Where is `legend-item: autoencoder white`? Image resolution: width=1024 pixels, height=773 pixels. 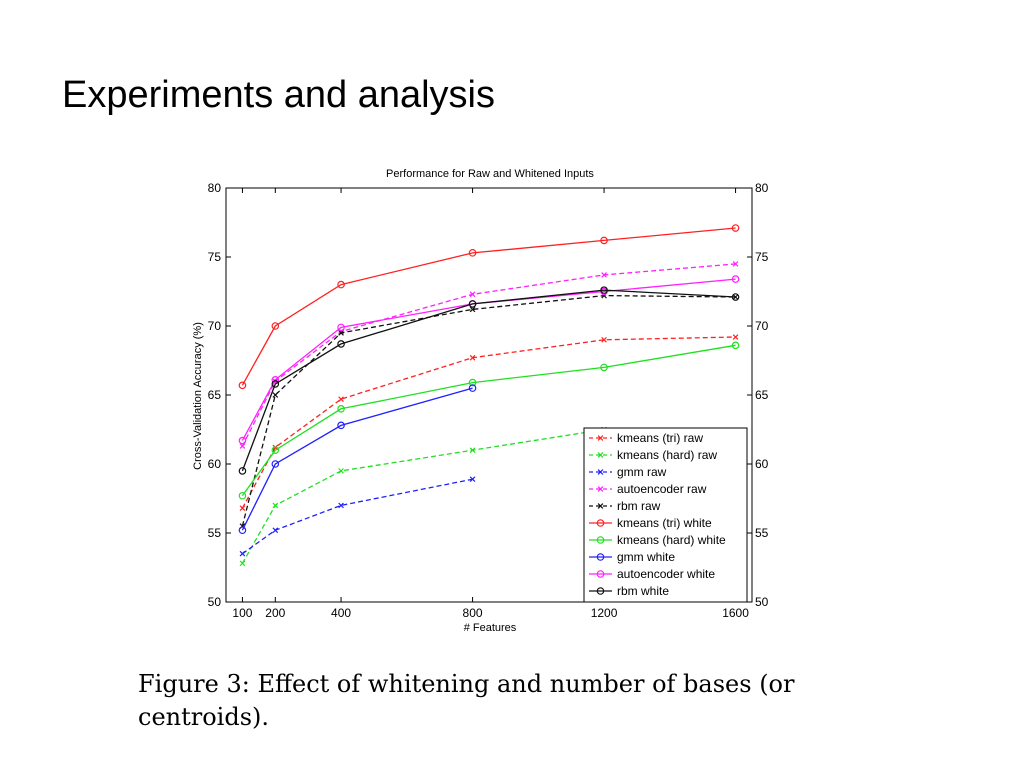 legend-item: autoencoder white is located at coordinates (652, 574).